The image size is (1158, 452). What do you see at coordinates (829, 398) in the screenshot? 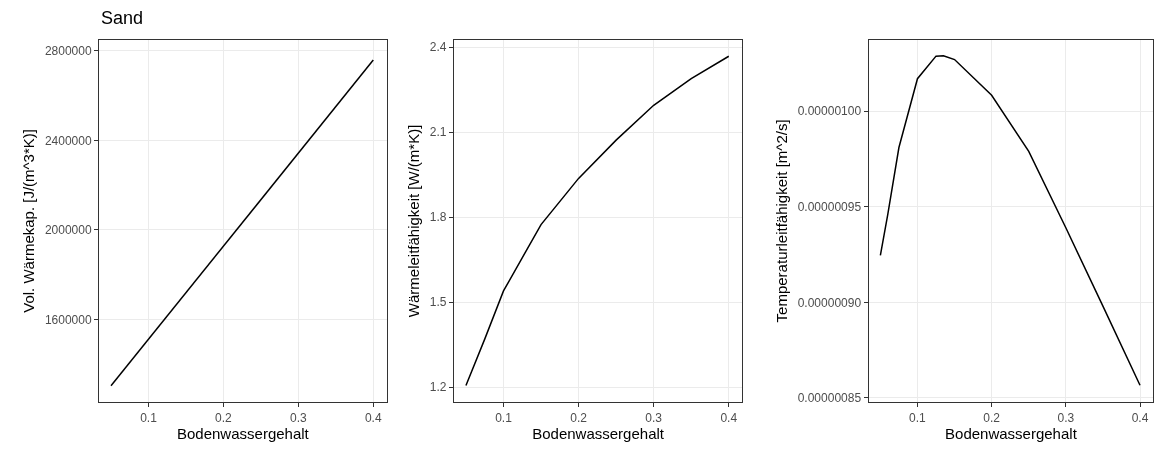
I see `y-tick-label: 0.00000085` at bounding box center [829, 398].